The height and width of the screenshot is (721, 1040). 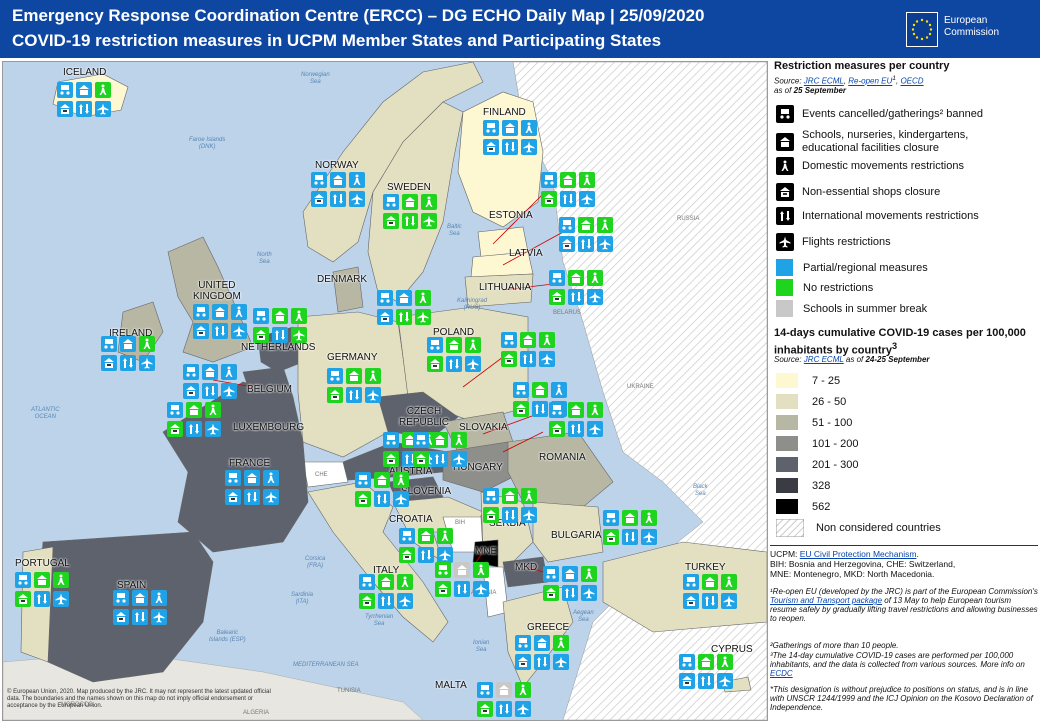 What do you see at coordinates (834, 645) in the screenshot?
I see `note-2: ²Gatherings of more than 10 people.` at bounding box center [834, 645].